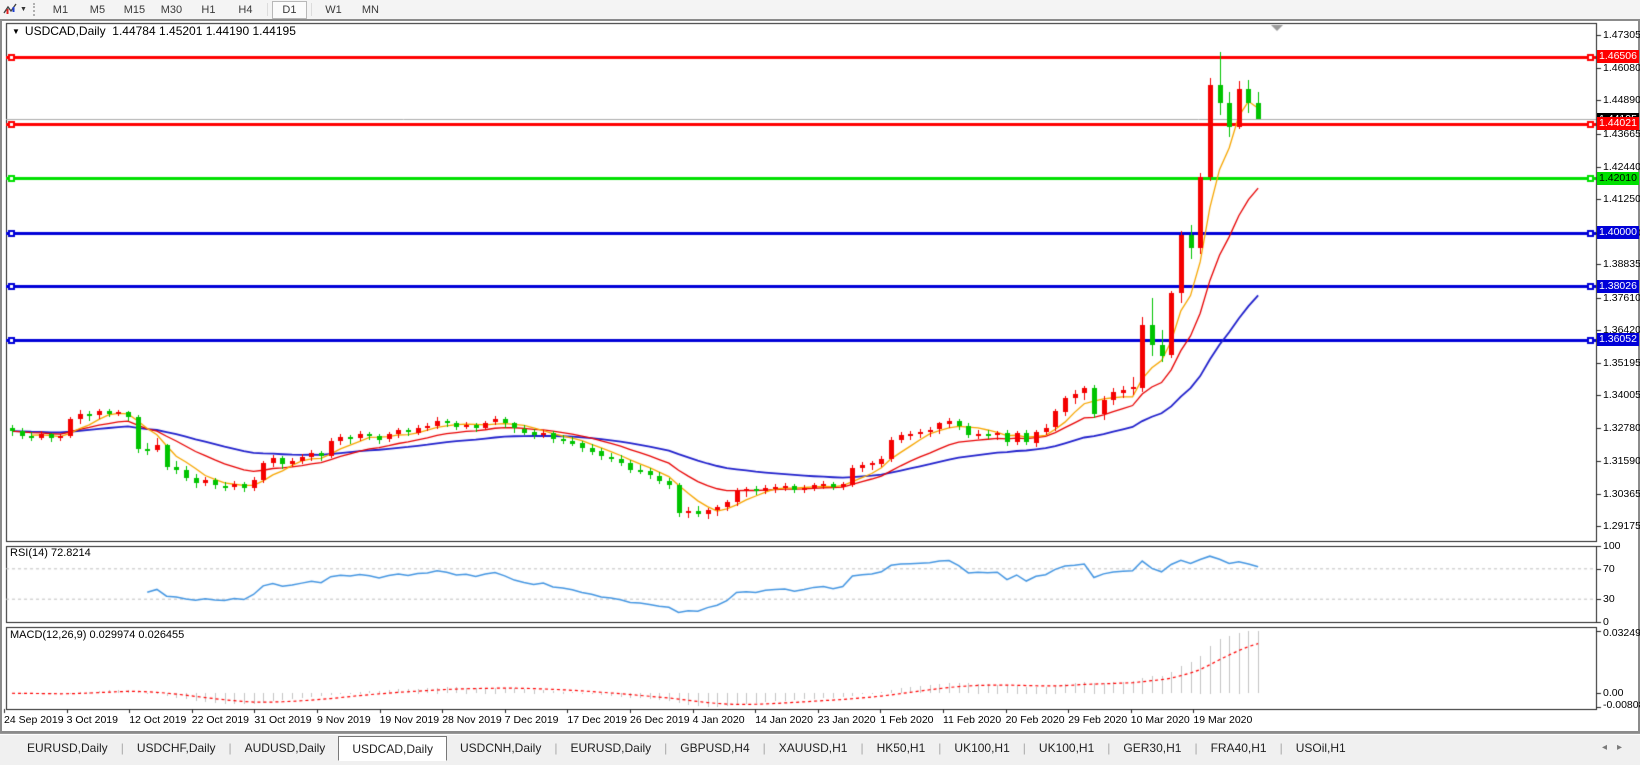 This screenshot has width=1640, height=765. I want to click on timeframe-button-m1: M1, so click(60, 9).